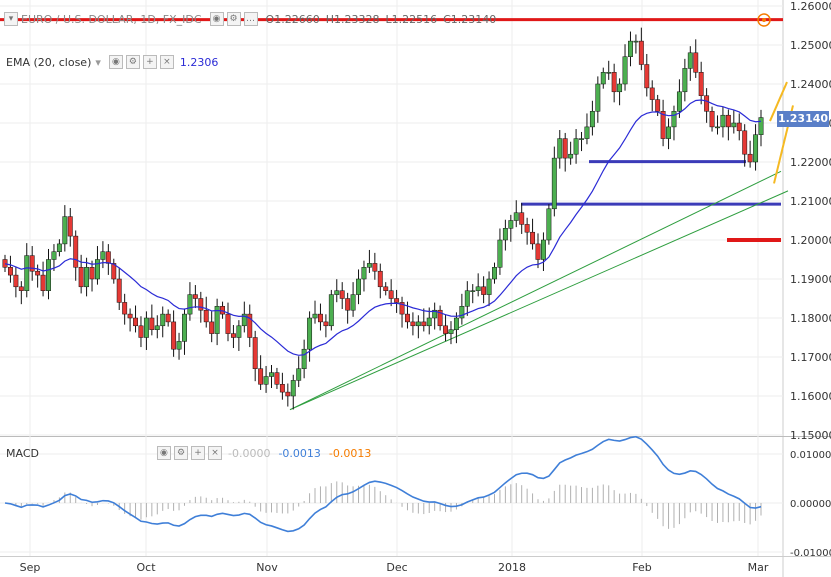 This screenshot has height=577, width=831. Describe the element at coordinates (810, 553) in the screenshot. I see `macd-tick-label: -0.01000` at that location.